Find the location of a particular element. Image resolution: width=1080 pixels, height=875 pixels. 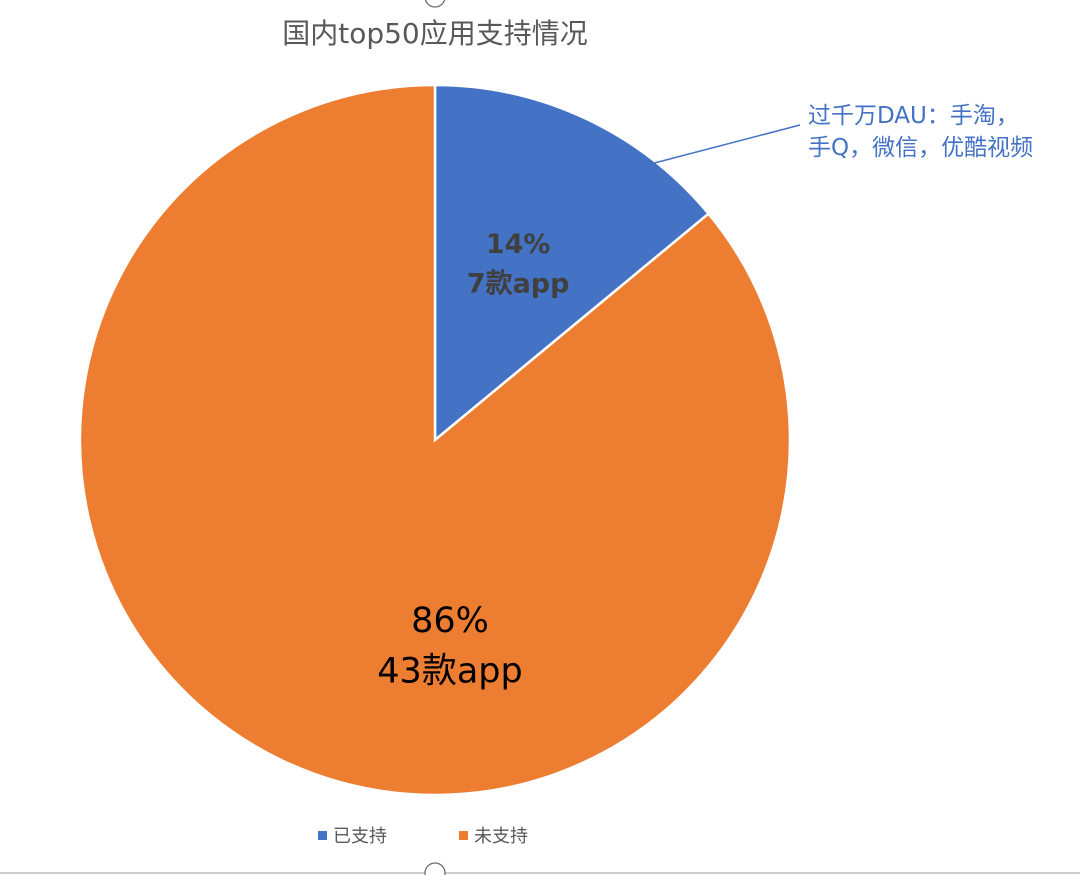

annotation-line-1: 过千万DAU：手淘， is located at coordinates (913, 116).